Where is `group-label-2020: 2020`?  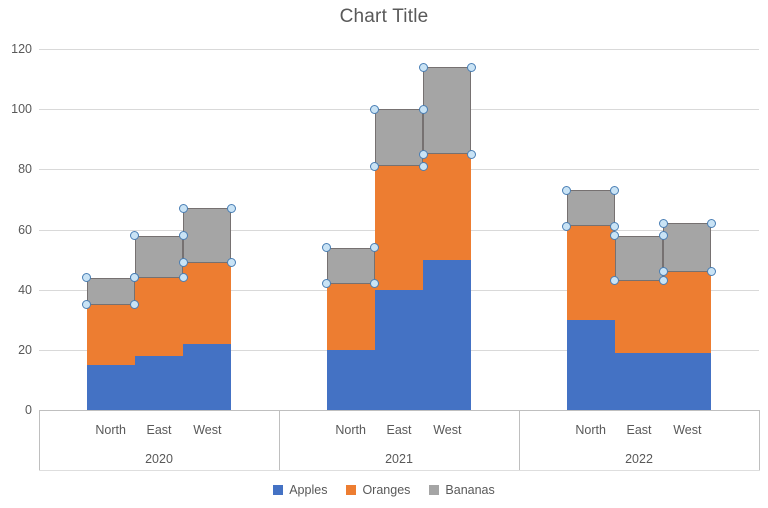
group-label-2020: 2020 is located at coordinates (159, 459).